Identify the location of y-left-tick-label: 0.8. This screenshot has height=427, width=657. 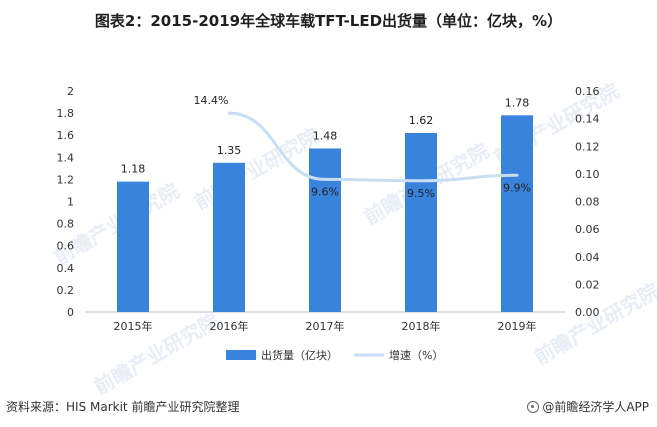
(66, 224).